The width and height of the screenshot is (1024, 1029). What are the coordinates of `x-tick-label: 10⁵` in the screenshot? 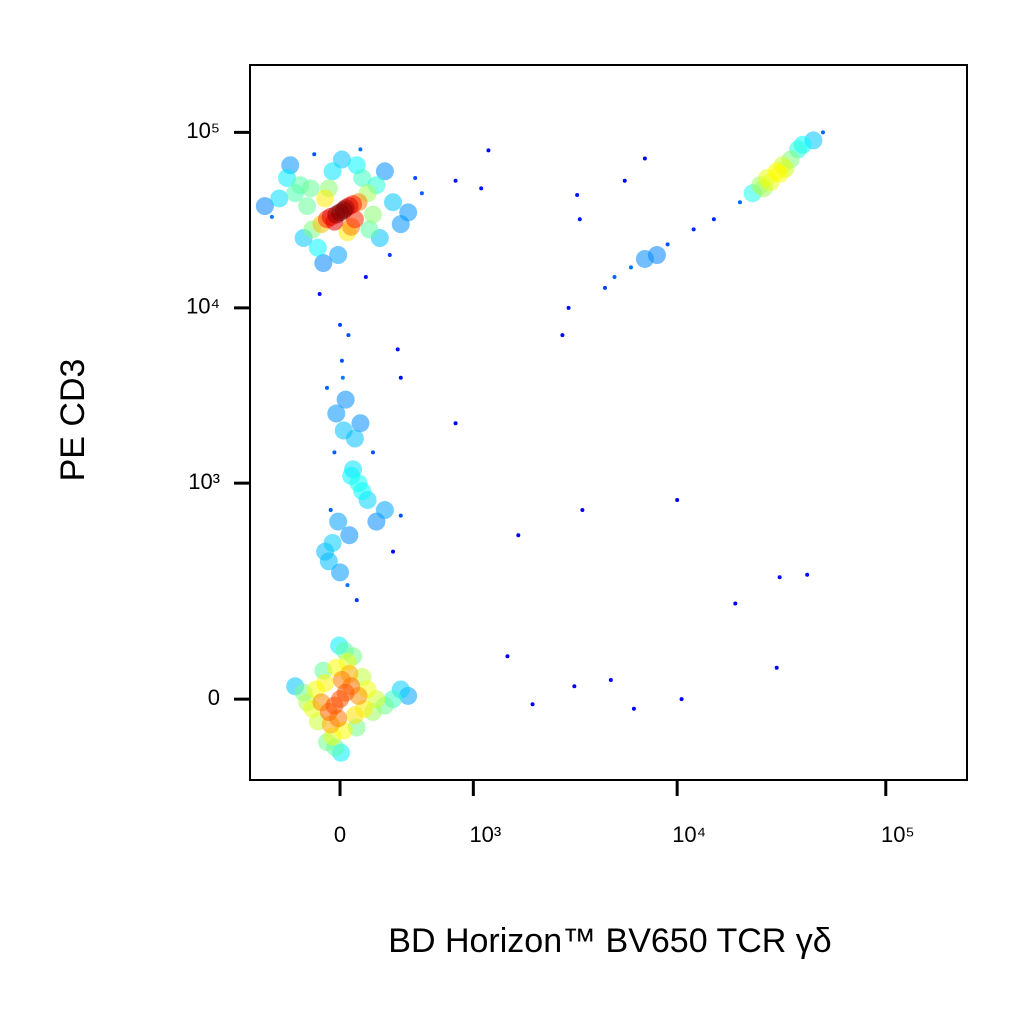 It's located at (898, 834).